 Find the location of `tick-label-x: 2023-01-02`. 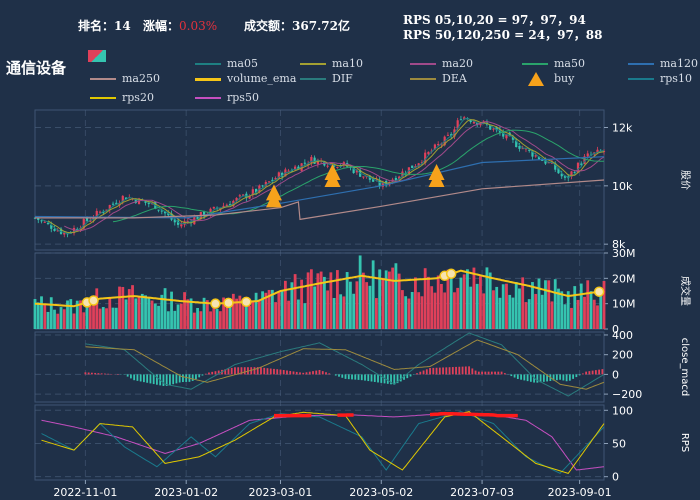

tick-label-x: 2023-01-02 is located at coordinates (186, 492).